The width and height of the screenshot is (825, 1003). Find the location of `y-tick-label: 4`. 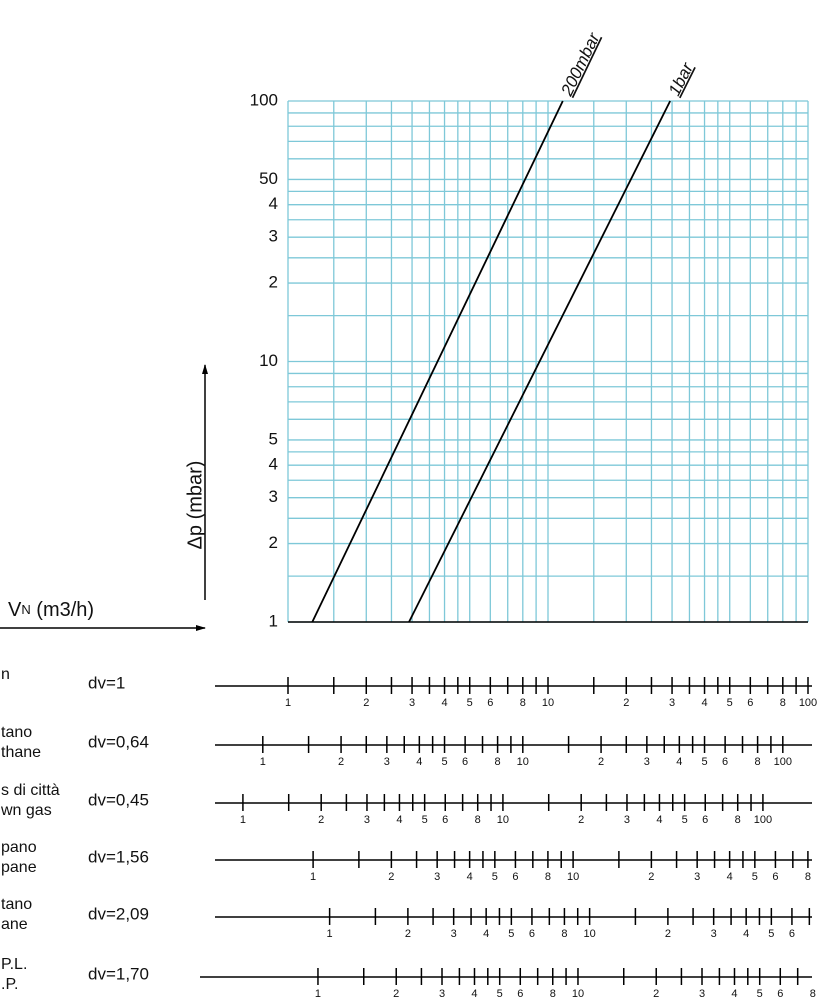

y-tick-label: 4 is located at coordinates (273, 203).